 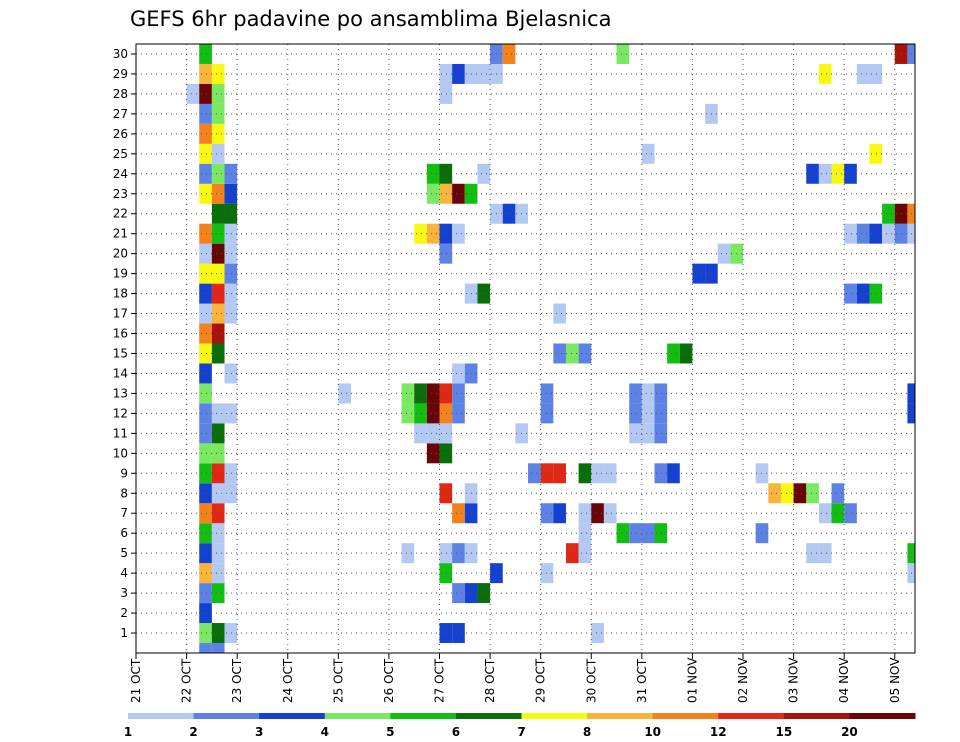 I want to click on x-tick-label: 26 OCT, so click(x=389, y=680).